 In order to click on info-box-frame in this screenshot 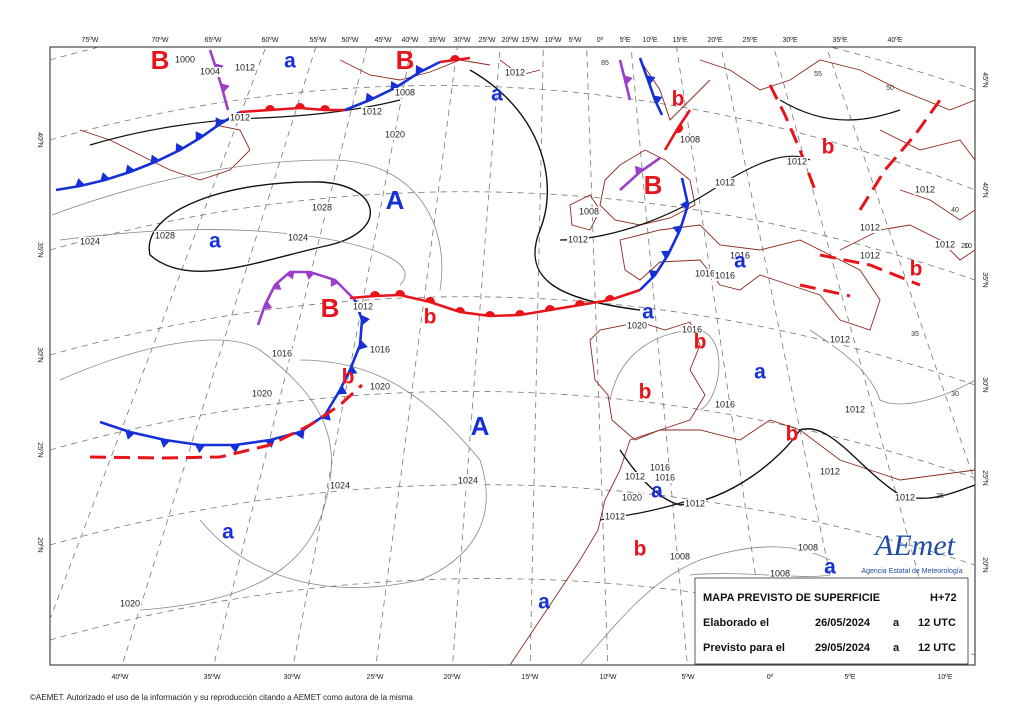, I will do `click(831, 621)`.